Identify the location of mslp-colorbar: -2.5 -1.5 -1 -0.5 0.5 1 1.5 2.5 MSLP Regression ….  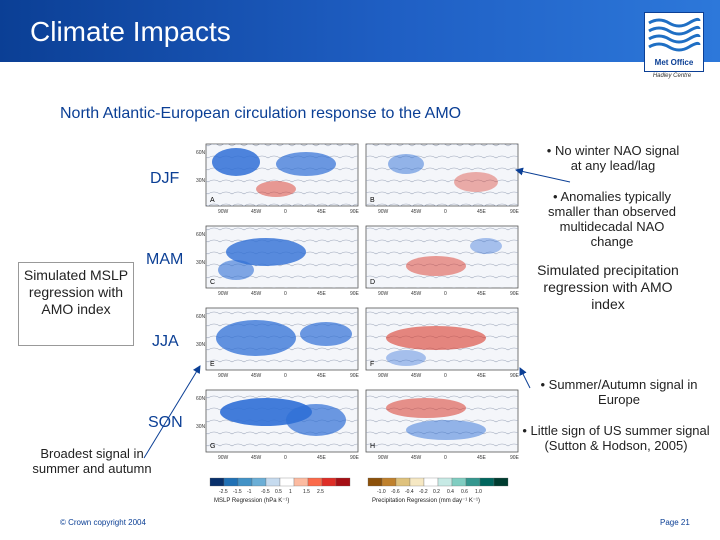
(280, 490).